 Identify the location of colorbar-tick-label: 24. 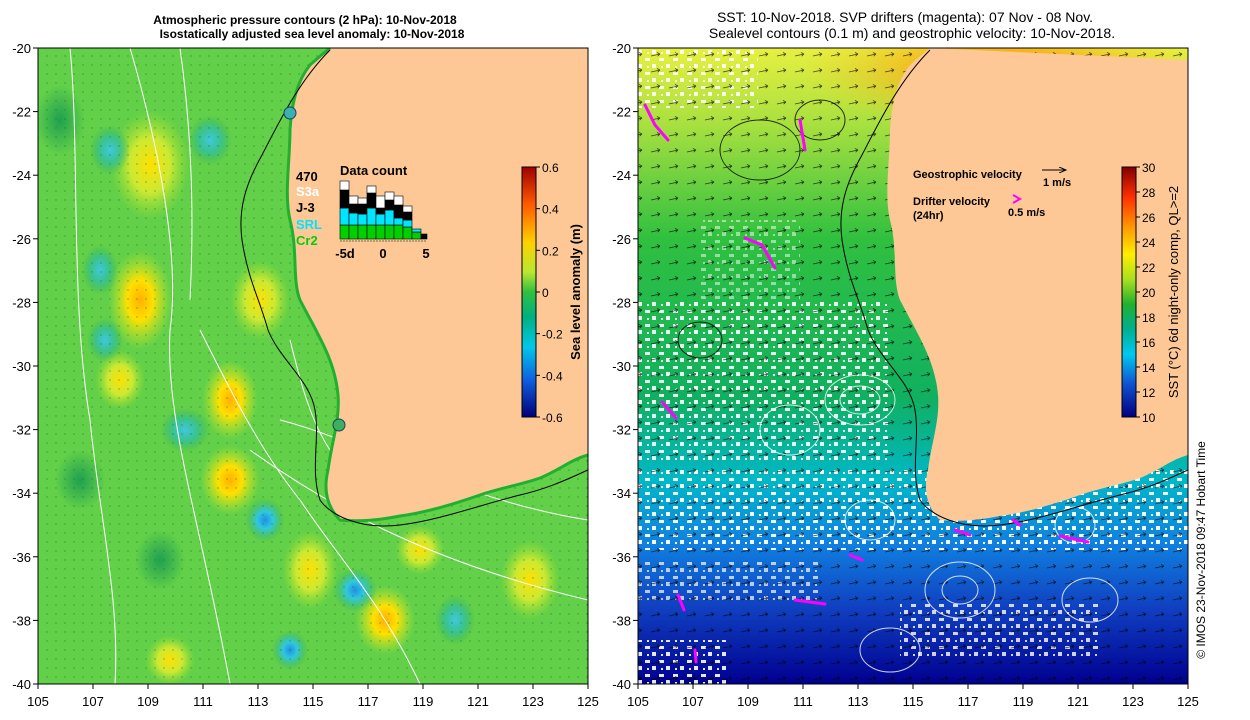
(1149, 243).